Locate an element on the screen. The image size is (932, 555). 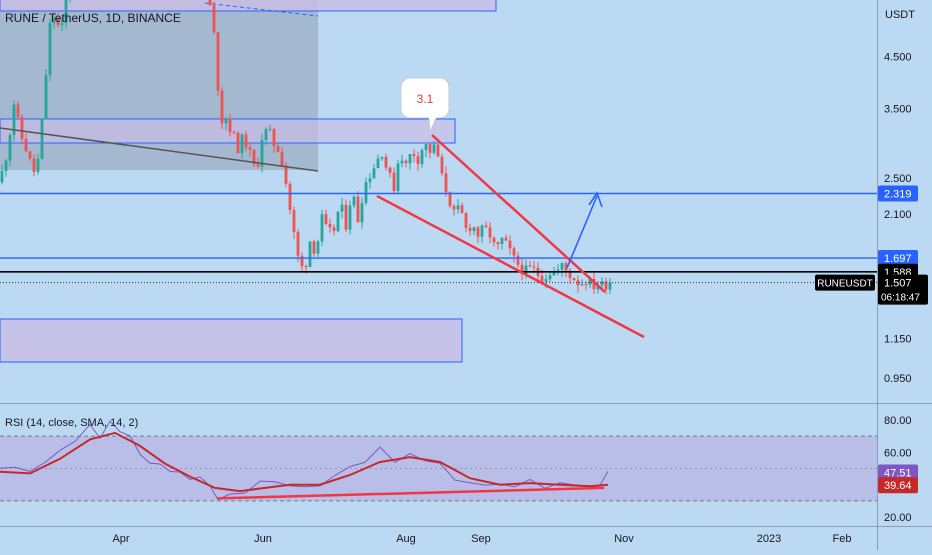
zone-box-support is located at coordinates (231, 340).